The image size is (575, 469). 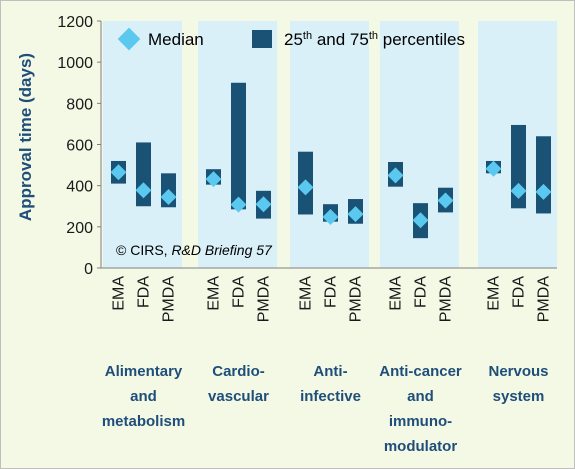 I want to click on y-tick-label: 1000, so click(x=75, y=63).